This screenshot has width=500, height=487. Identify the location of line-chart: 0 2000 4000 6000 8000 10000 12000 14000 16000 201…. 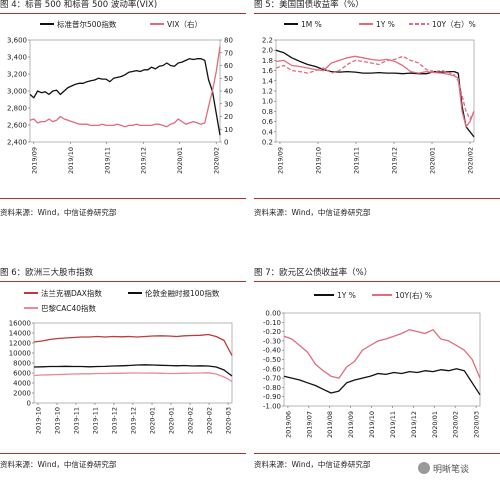
(121, 361).